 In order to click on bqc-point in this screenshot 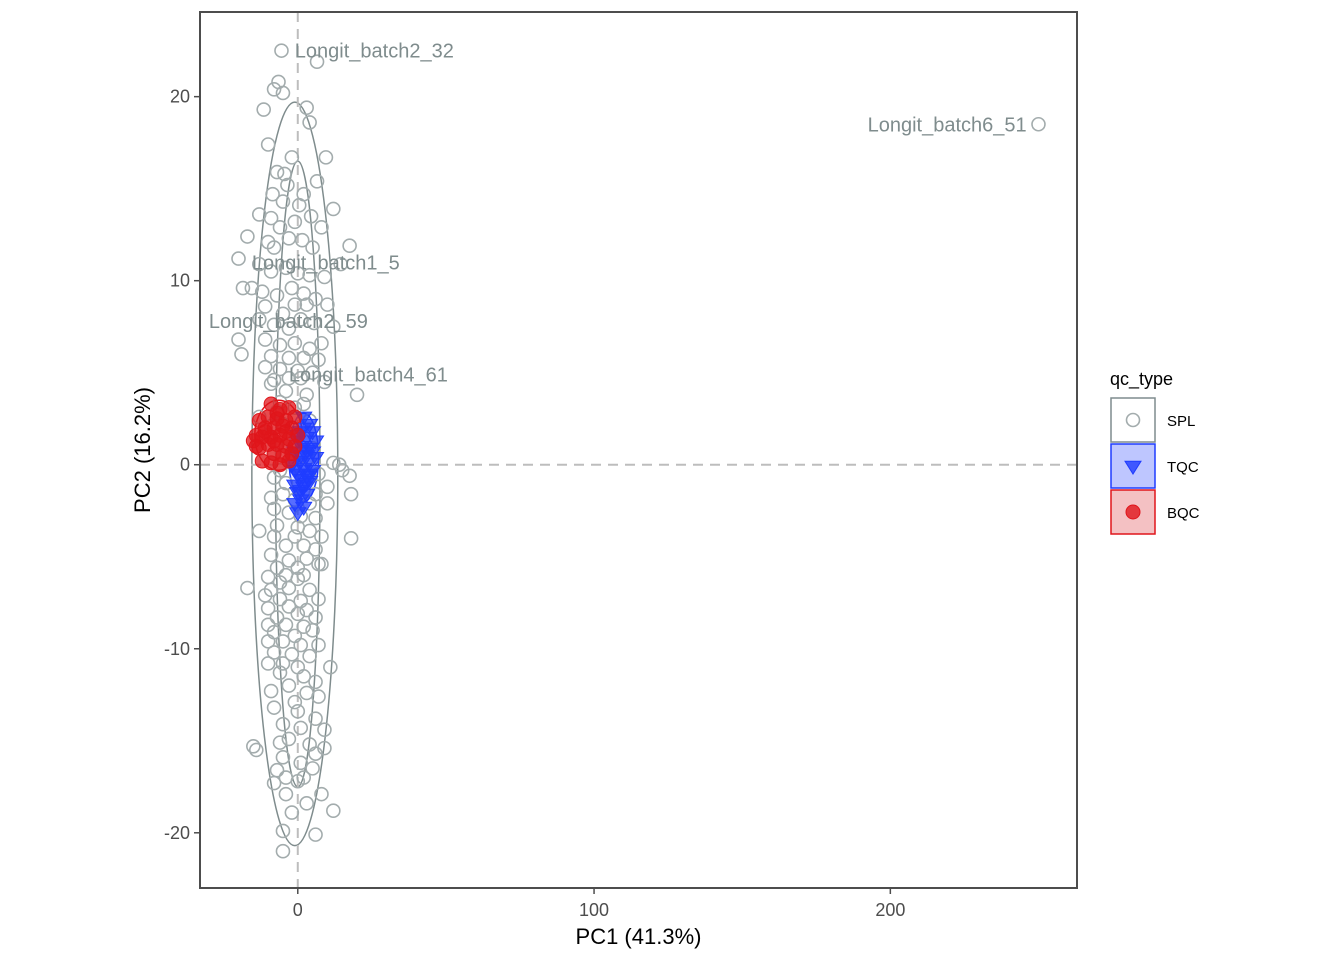, I will do `click(286, 432)`.